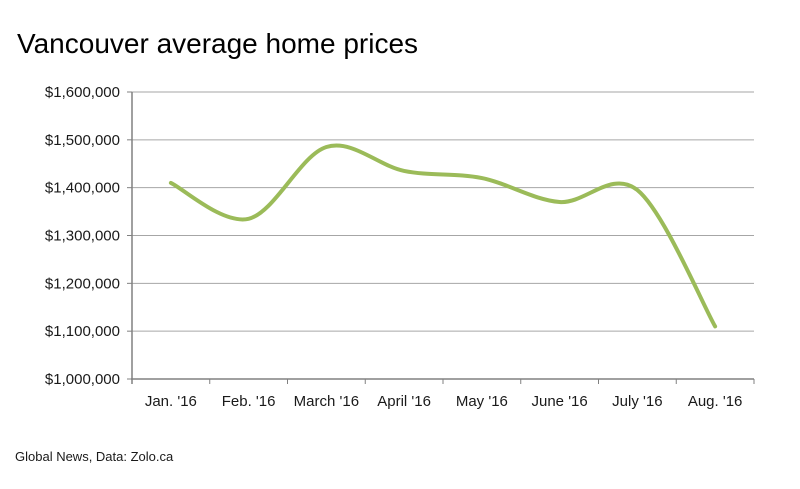 Image resolution: width=800 pixels, height=489 pixels. I want to click on x-axis-label: Feb. '16, so click(249, 401).